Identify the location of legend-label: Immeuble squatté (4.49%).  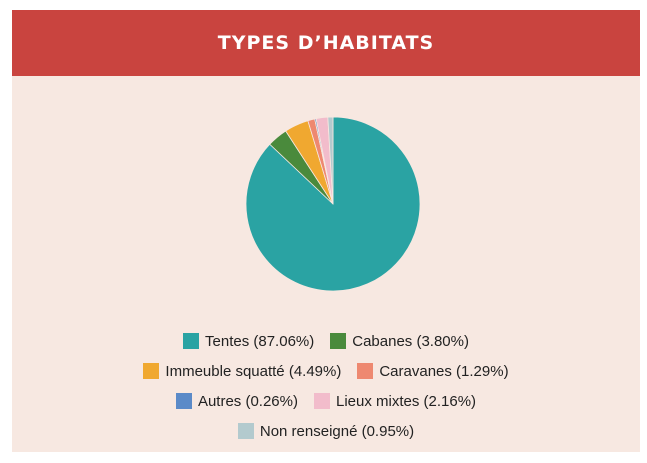
(253, 371).